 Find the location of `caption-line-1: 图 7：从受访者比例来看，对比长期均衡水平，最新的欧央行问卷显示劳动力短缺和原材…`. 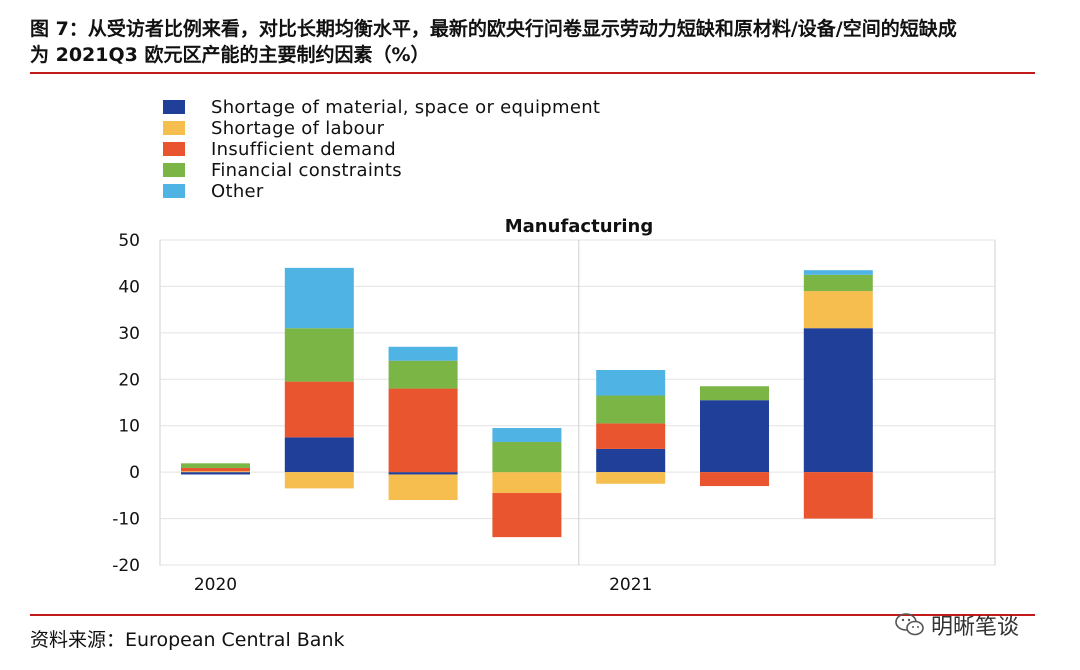

caption-line-1: 图 7：从受访者比例来看，对比长期均衡水平，最新的欧央行问卷显示劳动力短缺和原材… is located at coordinates (493, 29).